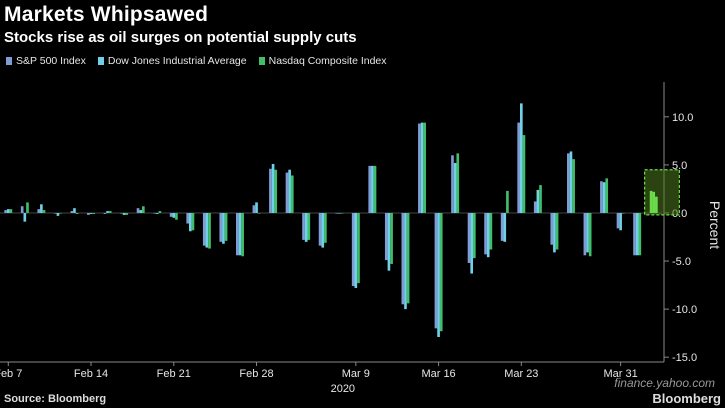 Image resolution: width=725 pixels, height=408 pixels. Describe the element at coordinates (256, 374) in the screenshot. I see `x-tick-label-3: Feb 28` at that location.